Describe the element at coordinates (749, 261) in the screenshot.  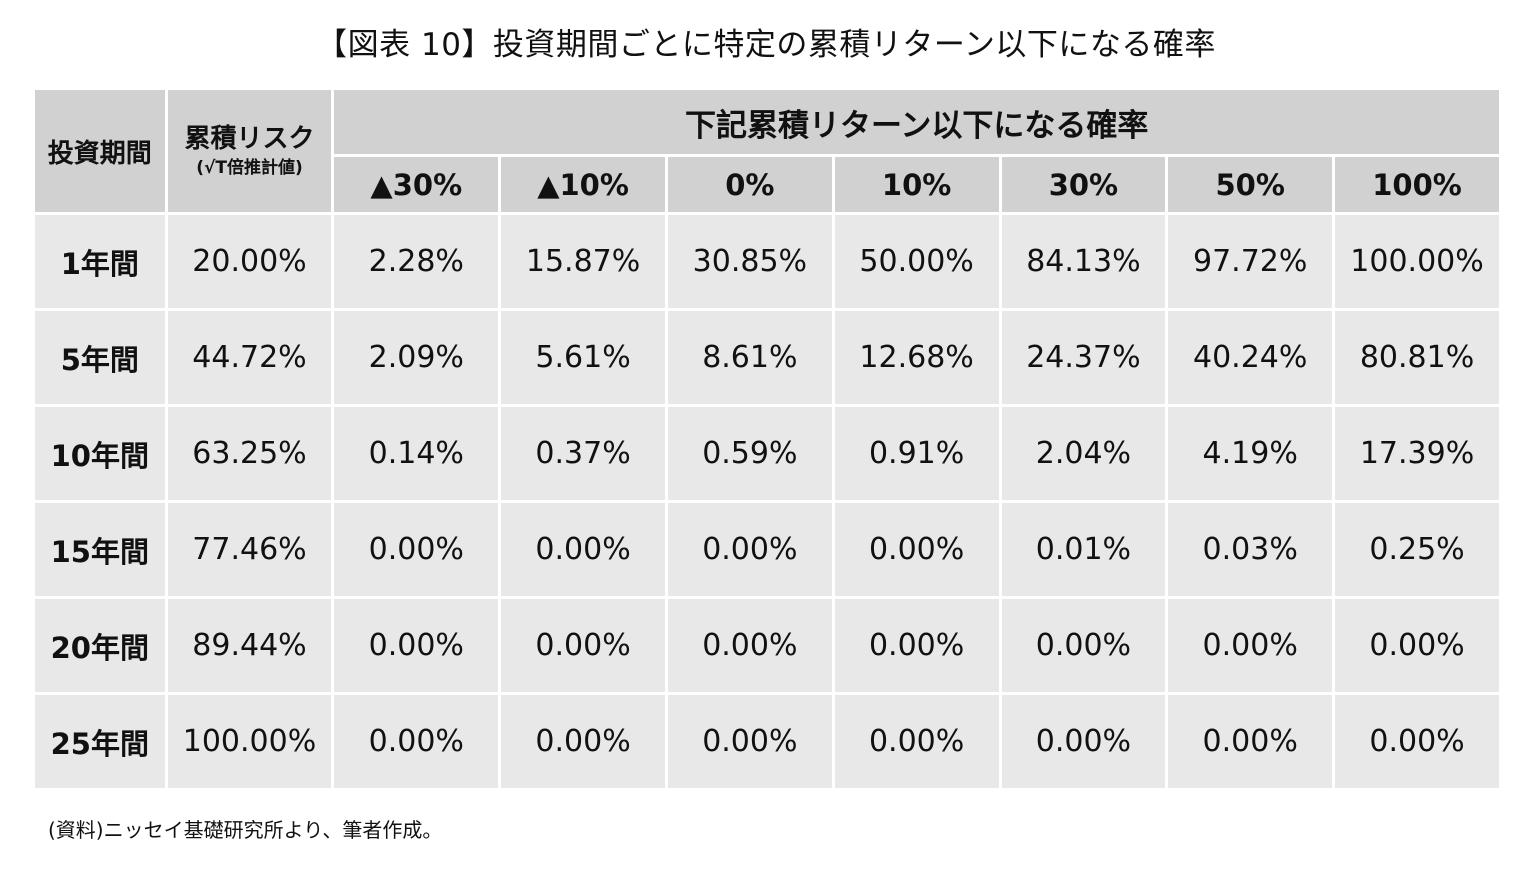
I see `probability-cell: 30.85%` at that location.